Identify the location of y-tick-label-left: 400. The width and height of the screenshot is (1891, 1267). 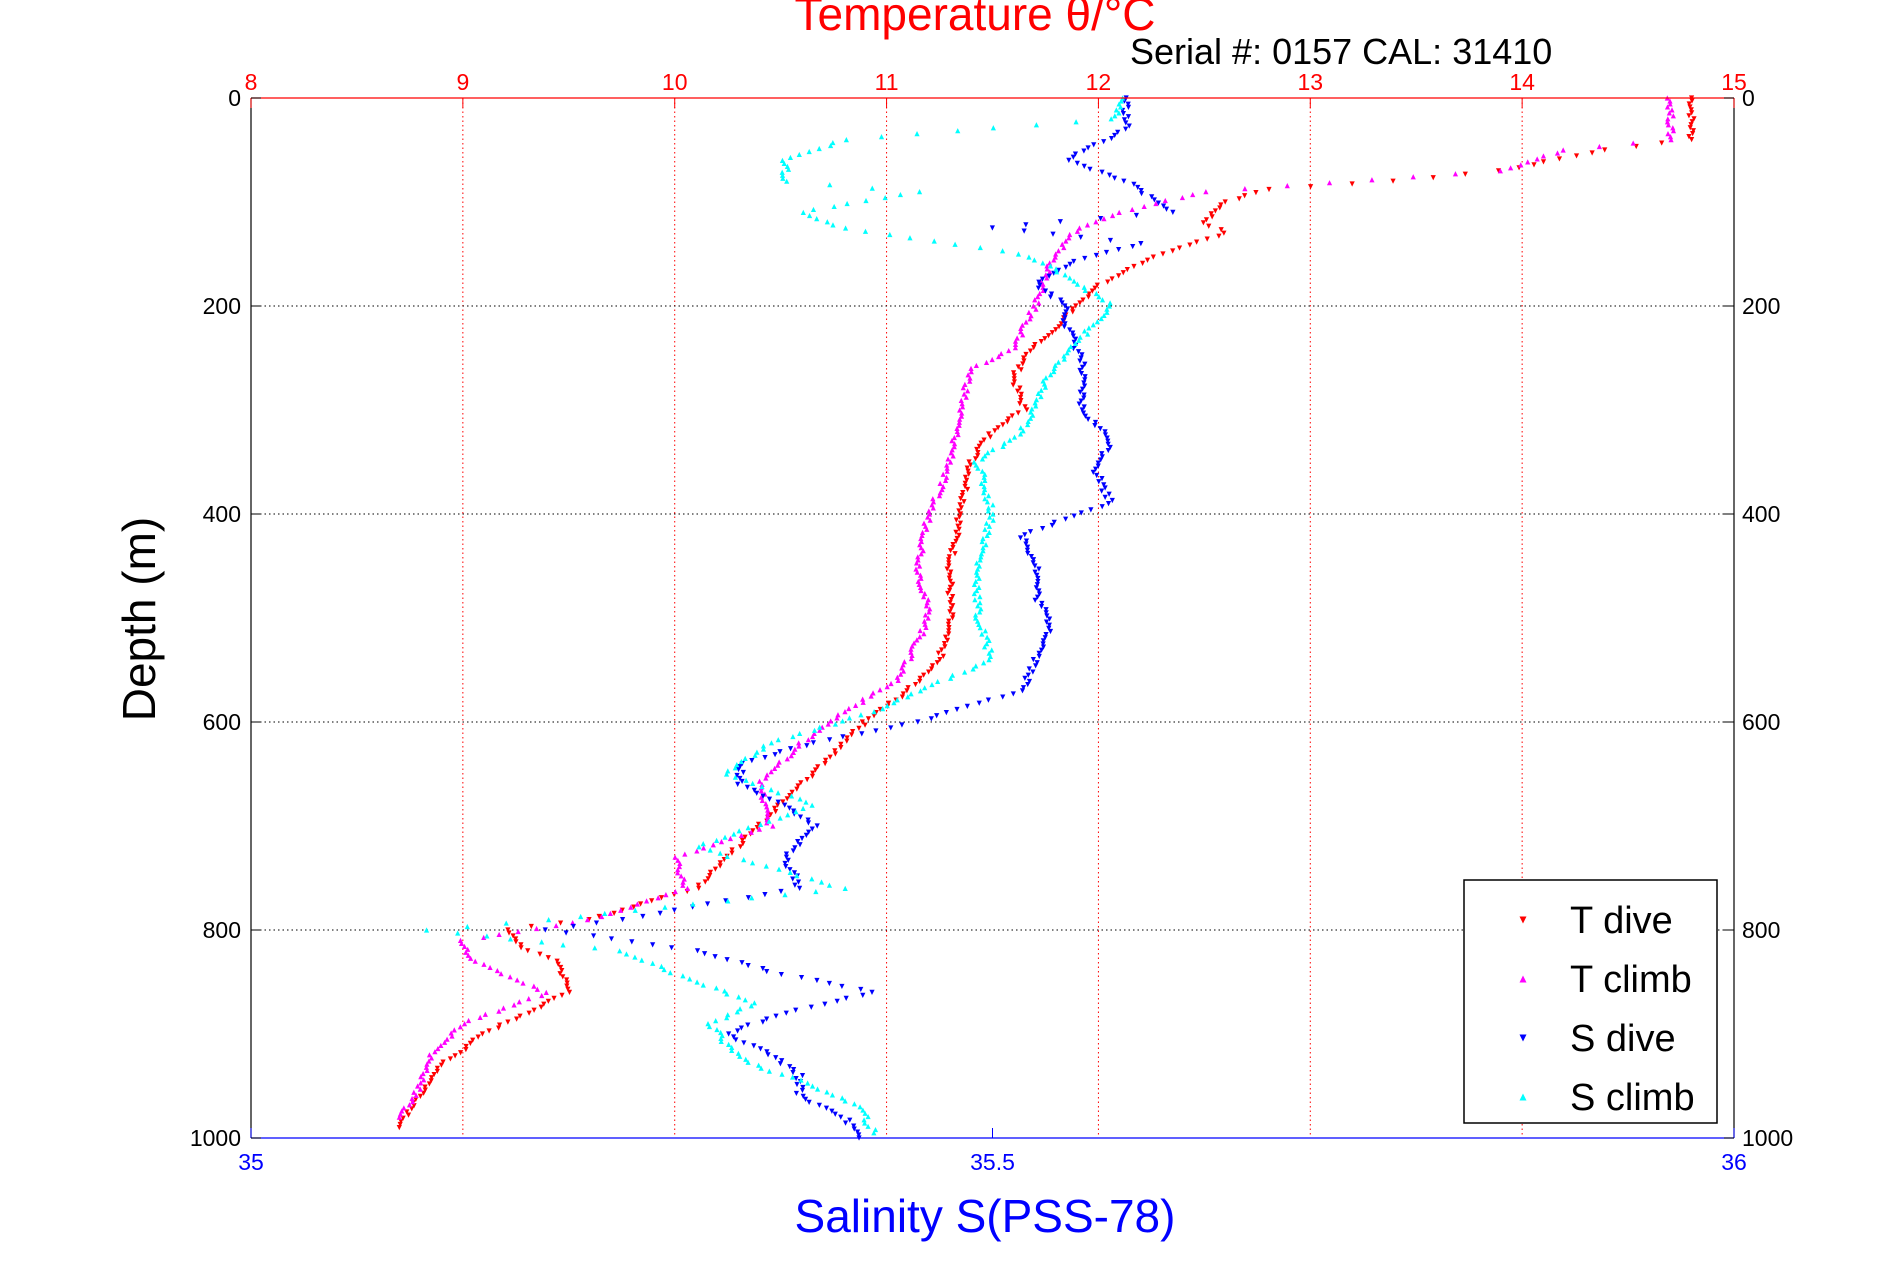
(222, 514).